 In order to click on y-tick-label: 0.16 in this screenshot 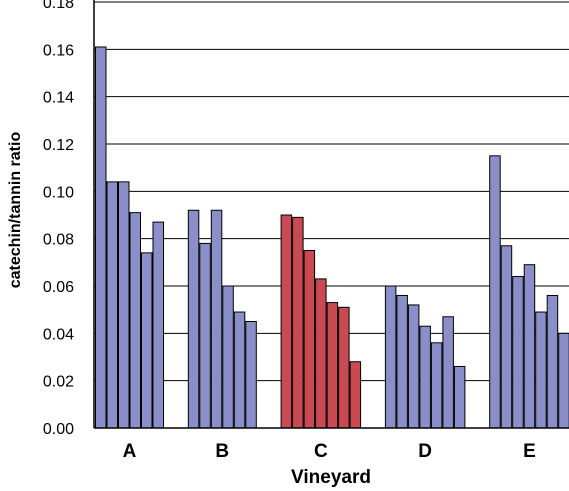, I will do `click(58, 50)`.